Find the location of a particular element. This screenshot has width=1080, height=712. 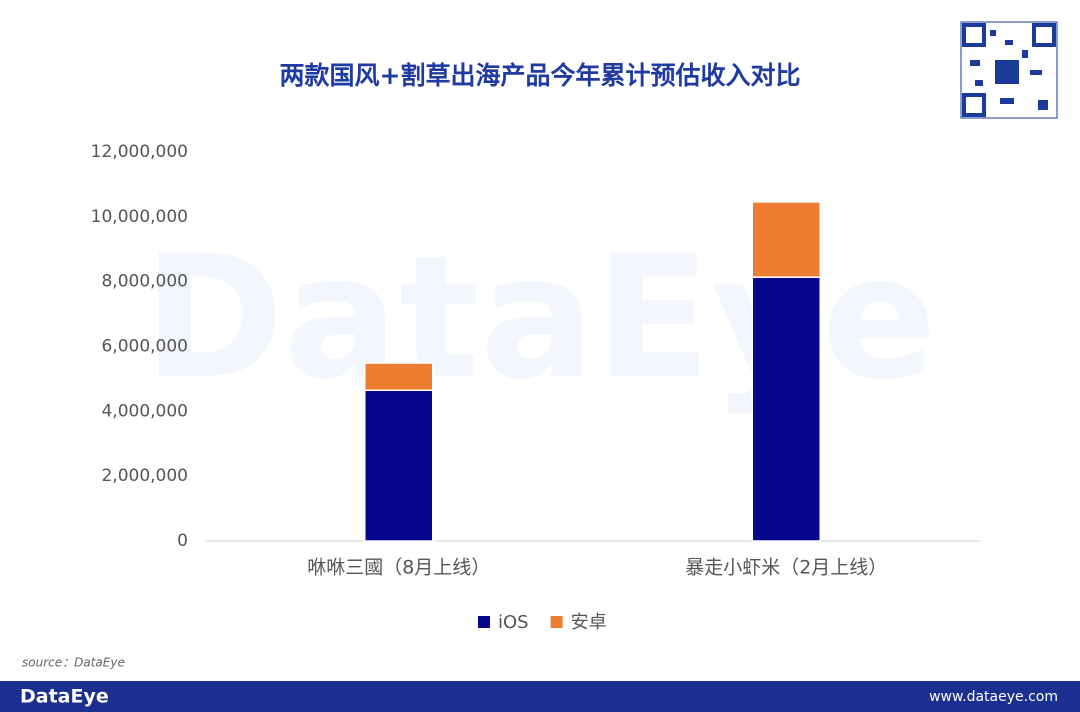

y-tick-label: 10,000,000 is located at coordinates (139, 217).